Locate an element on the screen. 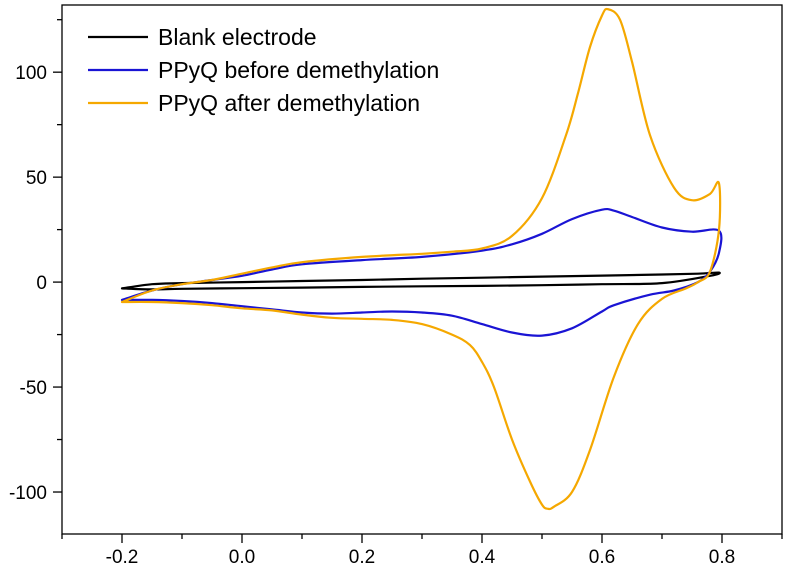 The image size is (787, 566). x-tick-label: 0.4 is located at coordinates (482, 556).